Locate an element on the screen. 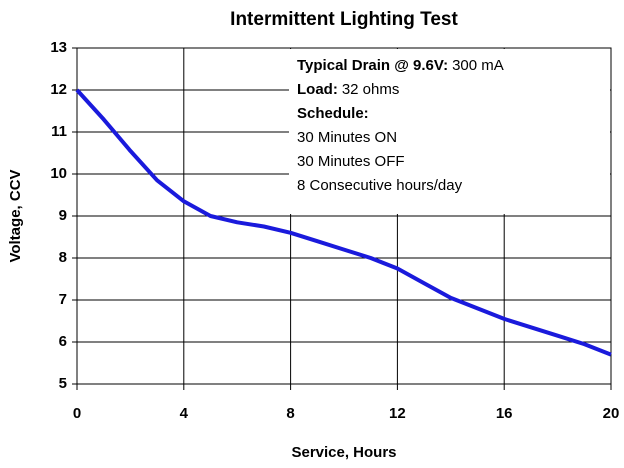 This screenshot has height=468, width=624. x-axis-label: Service, Hours is located at coordinates (343, 452).